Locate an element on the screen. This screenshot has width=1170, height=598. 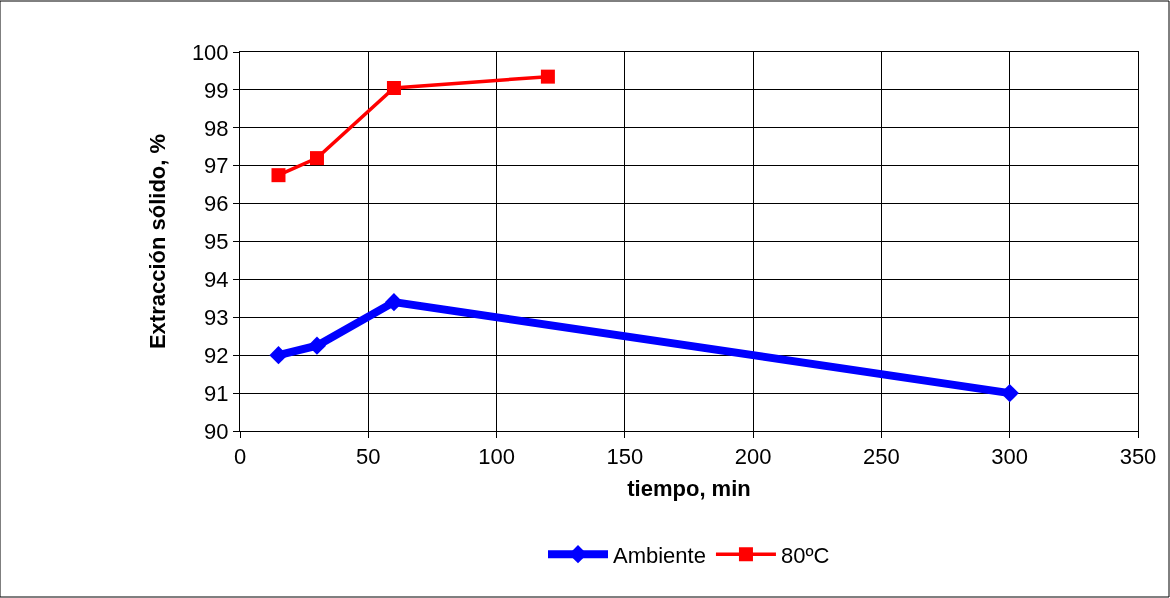
y-tick-label: 91 is located at coordinates (216, 393).